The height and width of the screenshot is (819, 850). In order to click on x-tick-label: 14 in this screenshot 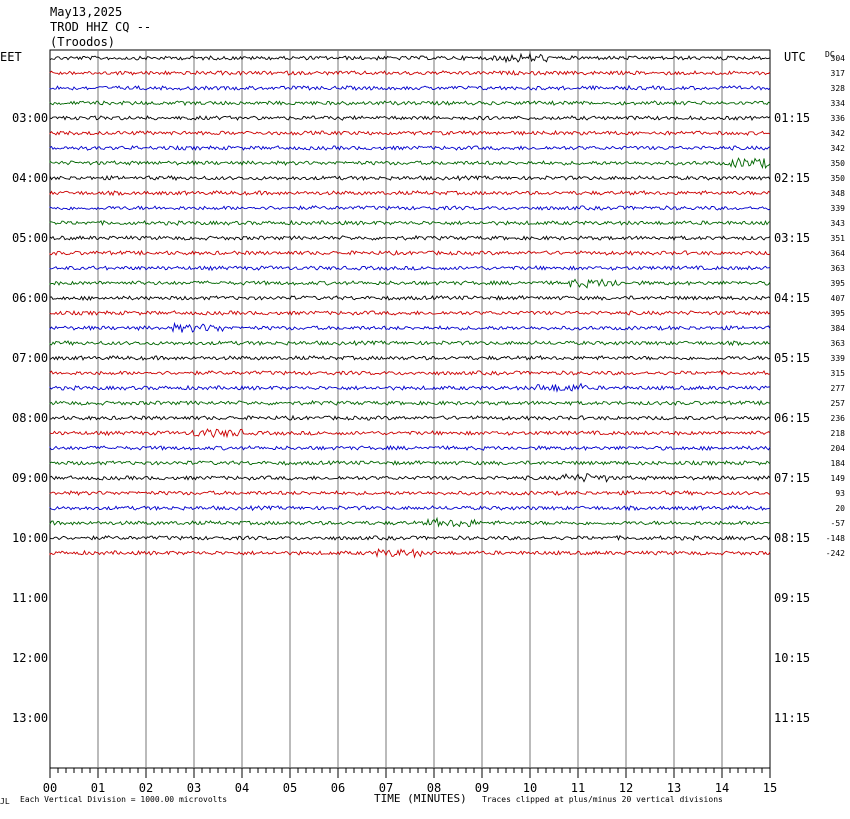, I will do `click(722, 788)`.